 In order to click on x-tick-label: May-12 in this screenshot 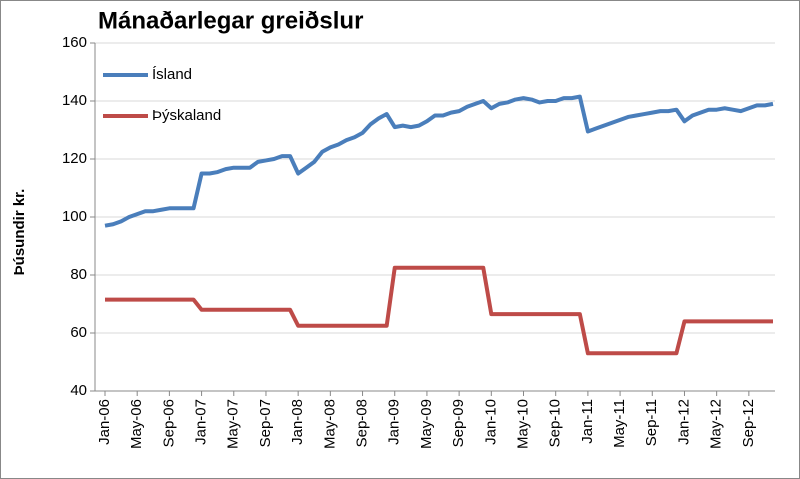, I will do `click(716, 424)`.